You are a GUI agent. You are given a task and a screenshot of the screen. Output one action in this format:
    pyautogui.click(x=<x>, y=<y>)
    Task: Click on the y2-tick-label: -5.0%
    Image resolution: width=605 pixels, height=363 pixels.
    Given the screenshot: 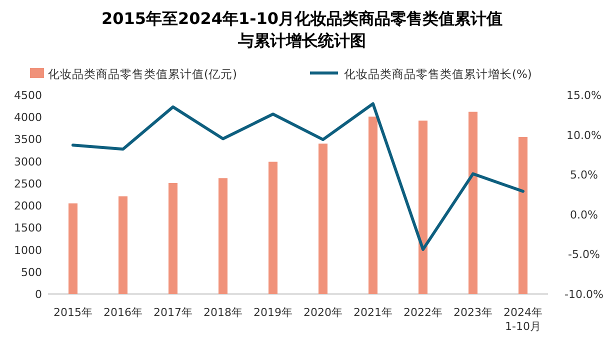 What is the action you would take?
    pyautogui.click(x=584, y=255)
    